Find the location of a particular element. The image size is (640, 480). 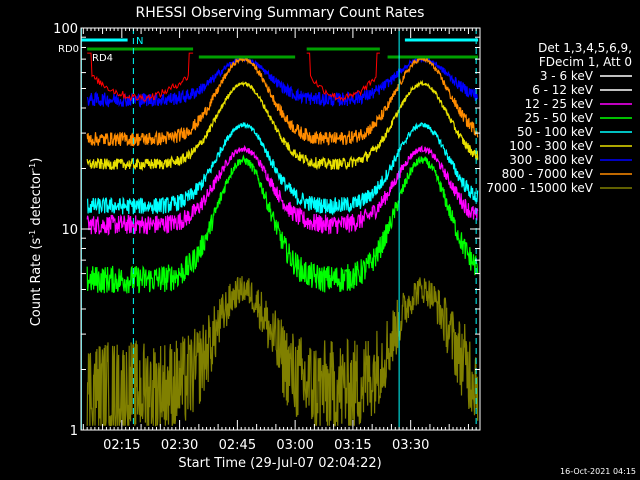

x-tick-label-3: 03:00 is located at coordinates (294, 445).